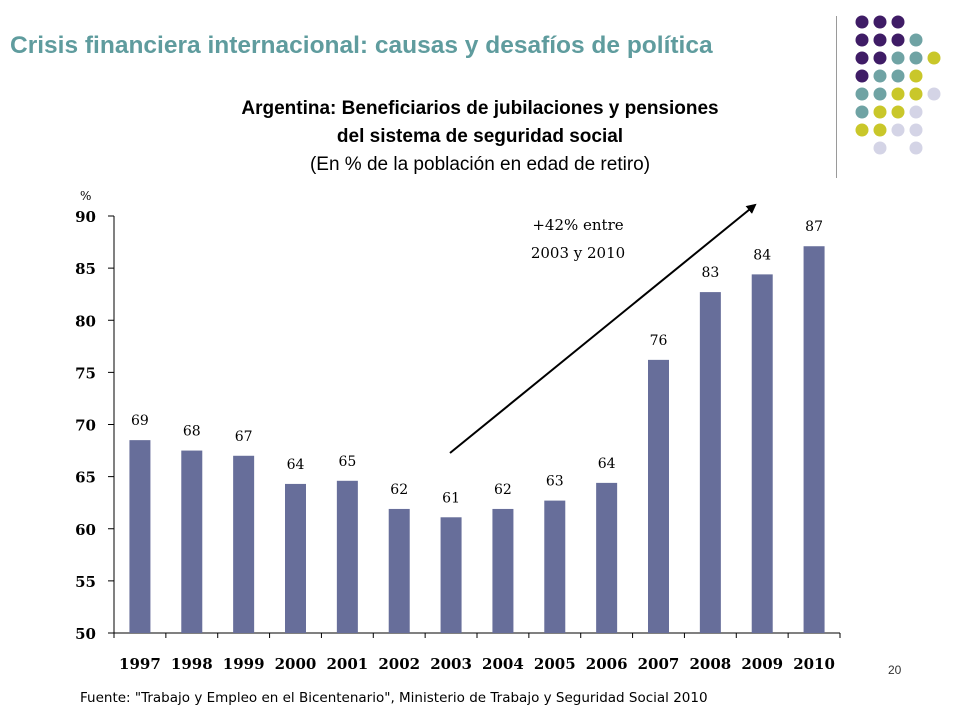  What do you see at coordinates (451, 498) in the screenshot?
I see `data-label: 61` at bounding box center [451, 498].